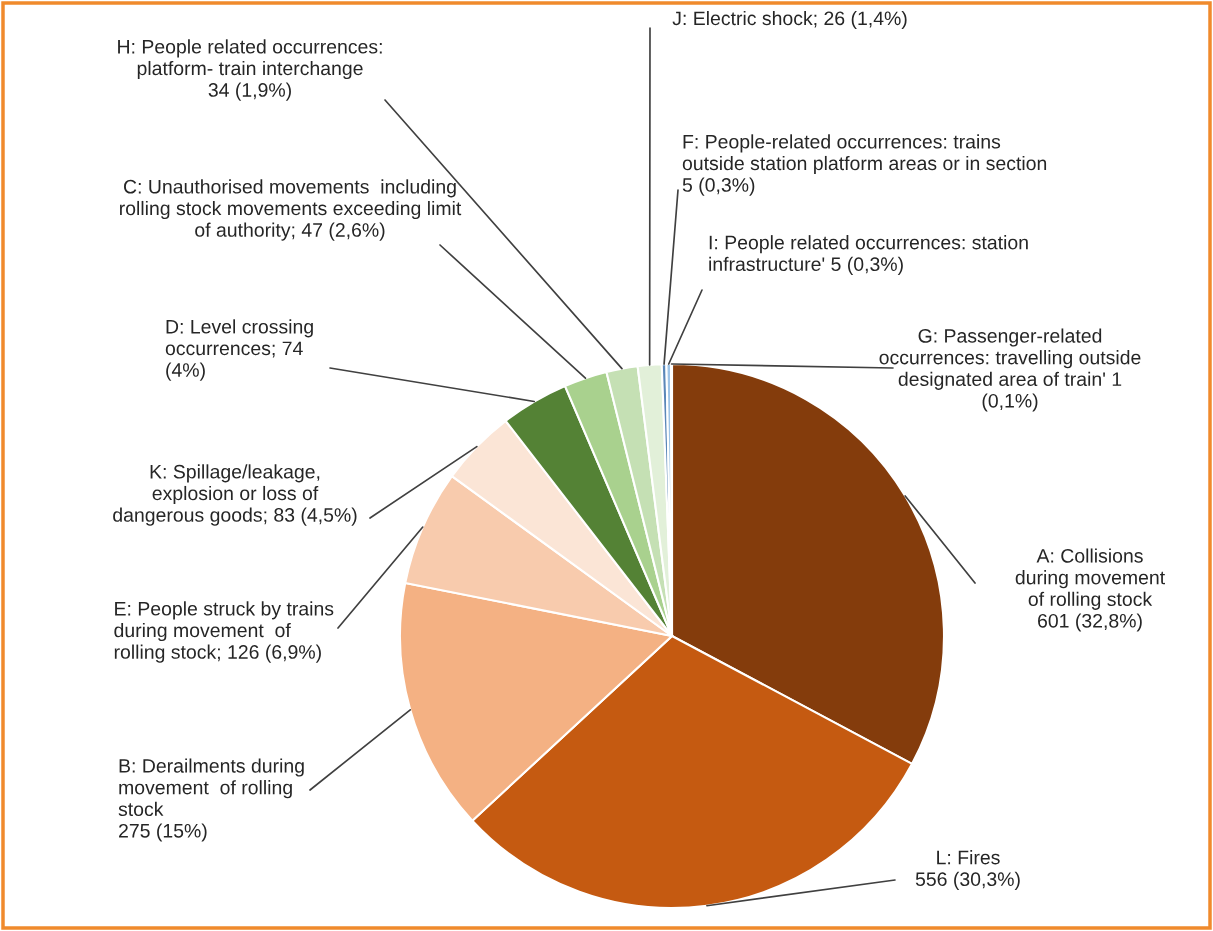 The width and height of the screenshot is (1213, 931). I want to click on slice-label: J: Electric shock; 26 (1,4%), so click(789, 20).